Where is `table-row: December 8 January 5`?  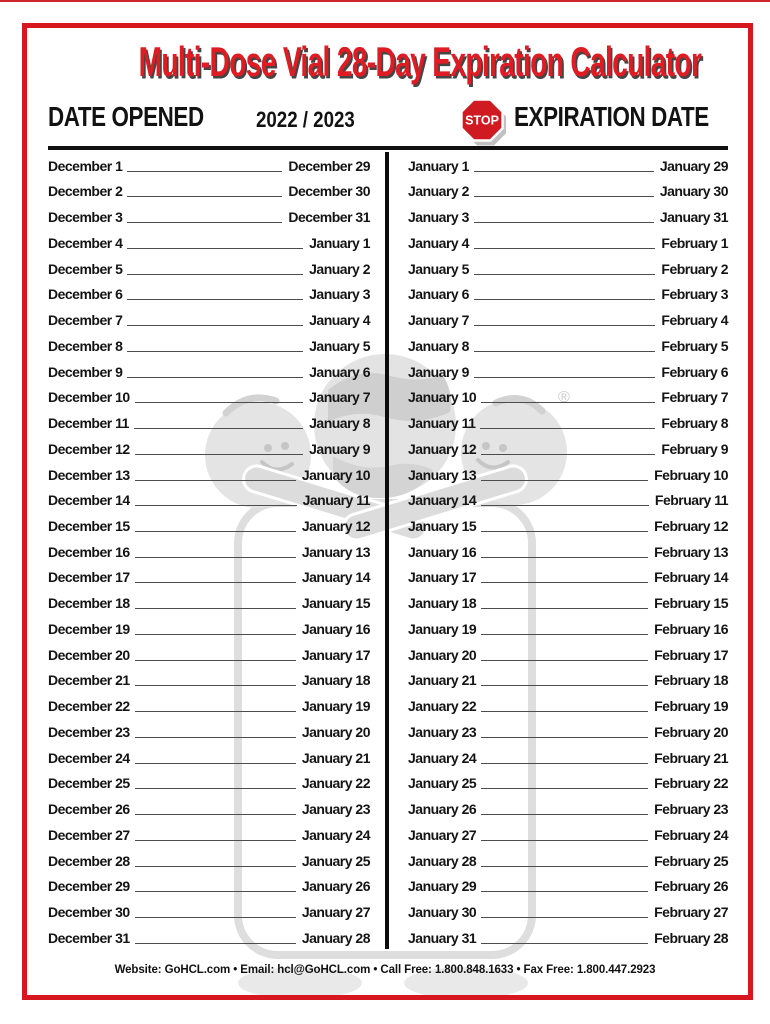
table-row: December 8 January 5 is located at coordinates (209, 345).